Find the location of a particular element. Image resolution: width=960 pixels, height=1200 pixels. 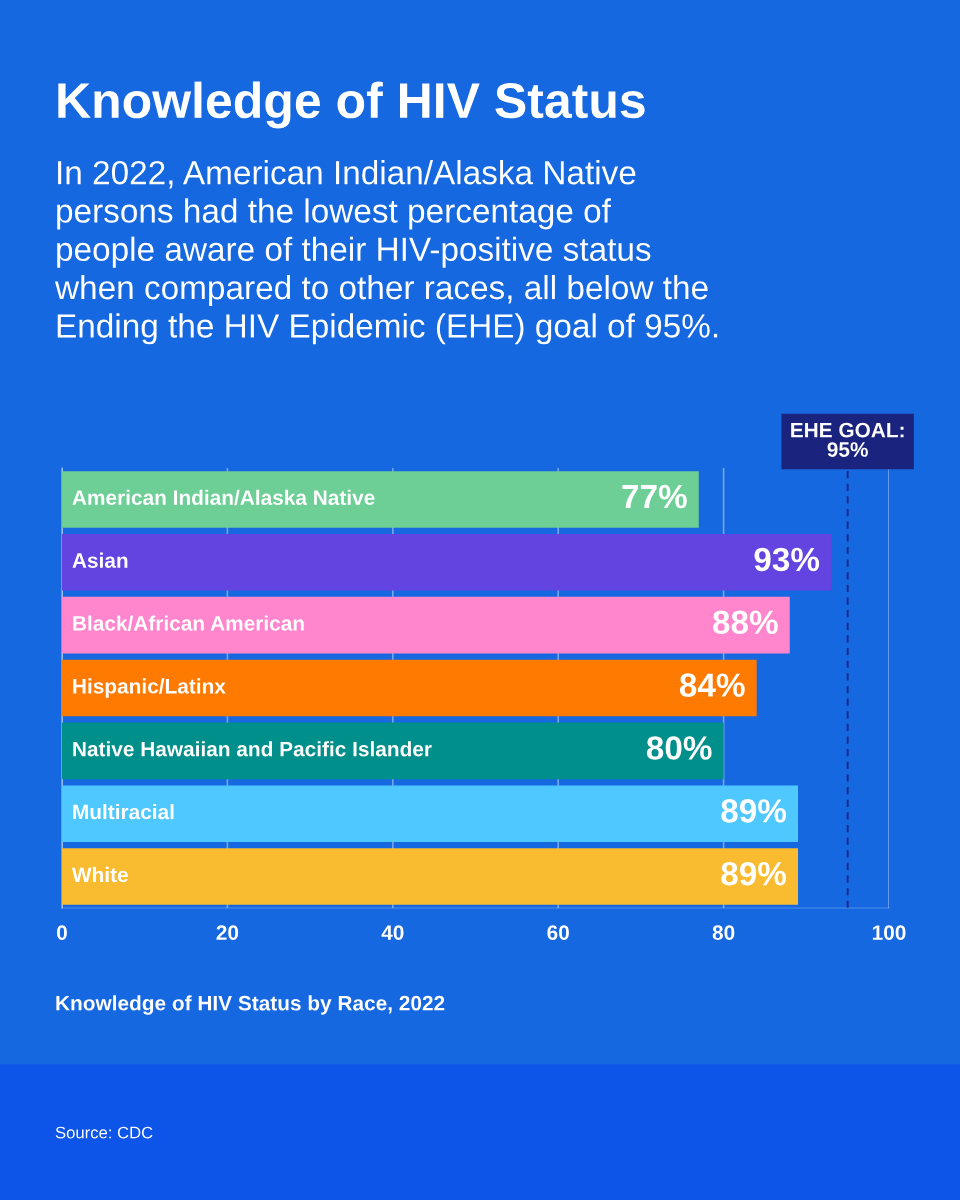

y-tick-label: Asian is located at coordinates (100, 560).